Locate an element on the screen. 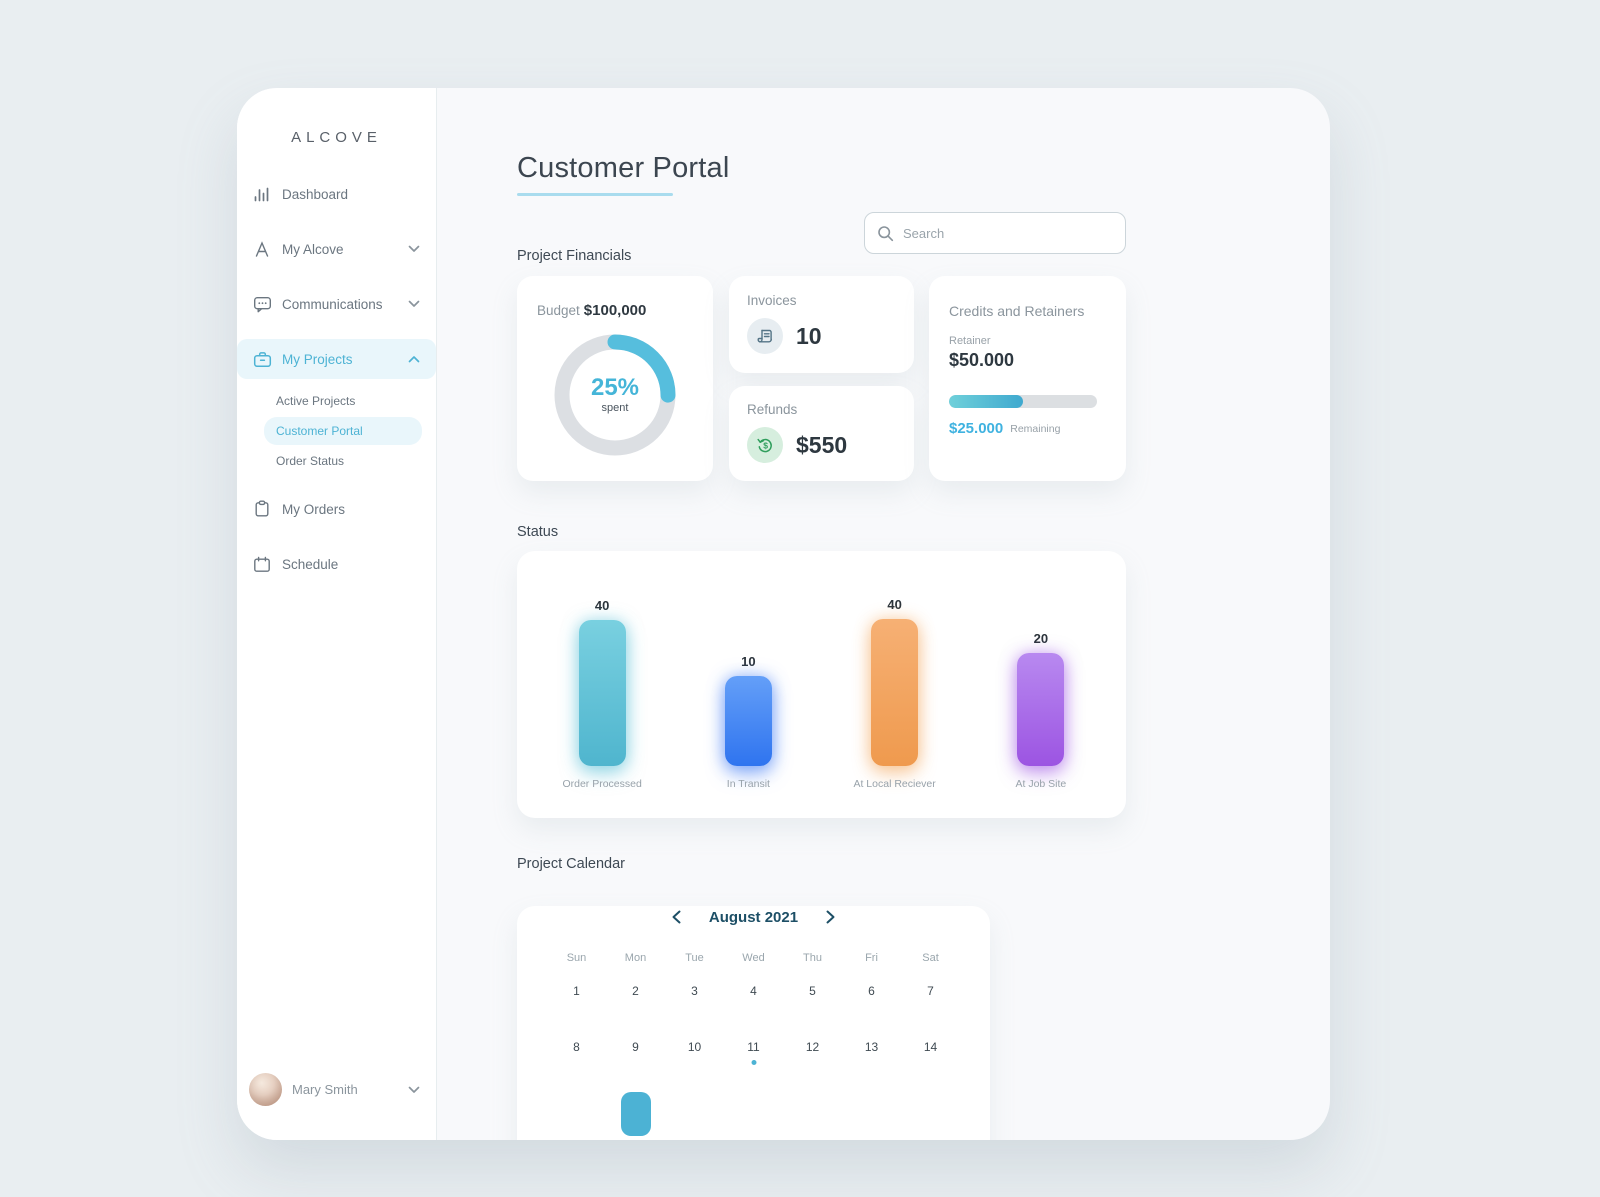 Image resolution: width=1600 pixels, height=1197 pixels. sidebar-subitem-active-projects: Active Projects is located at coordinates (316, 401).